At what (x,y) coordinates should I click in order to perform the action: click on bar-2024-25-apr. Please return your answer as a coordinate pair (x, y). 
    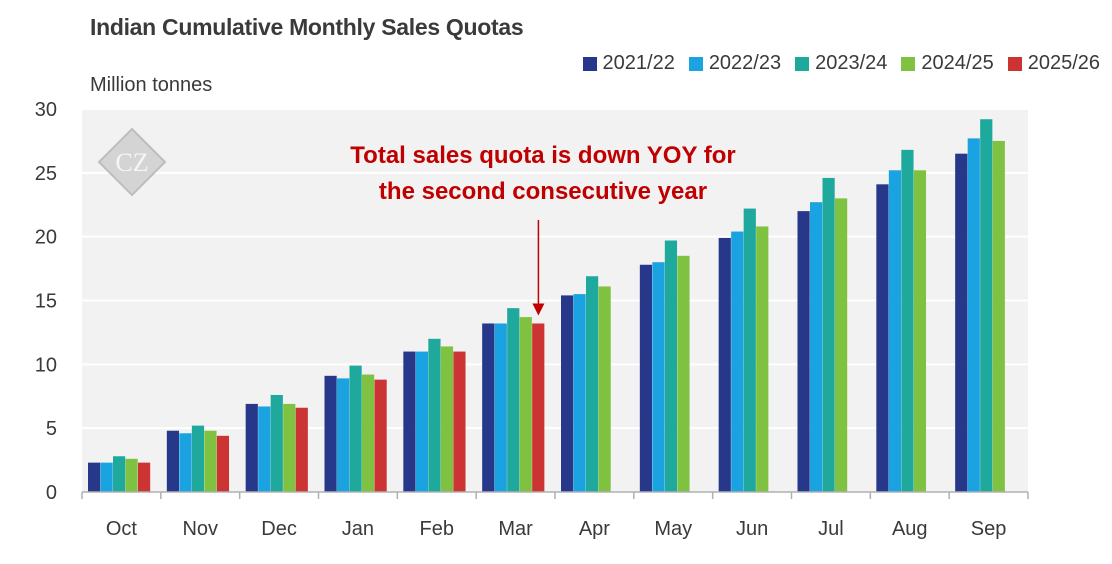
    Looking at the image, I should click on (604, 389).